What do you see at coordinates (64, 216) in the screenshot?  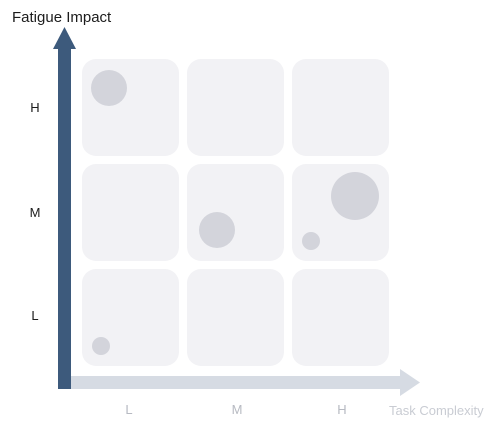 I see `y-axis-line` at bounding box center [64, 216].